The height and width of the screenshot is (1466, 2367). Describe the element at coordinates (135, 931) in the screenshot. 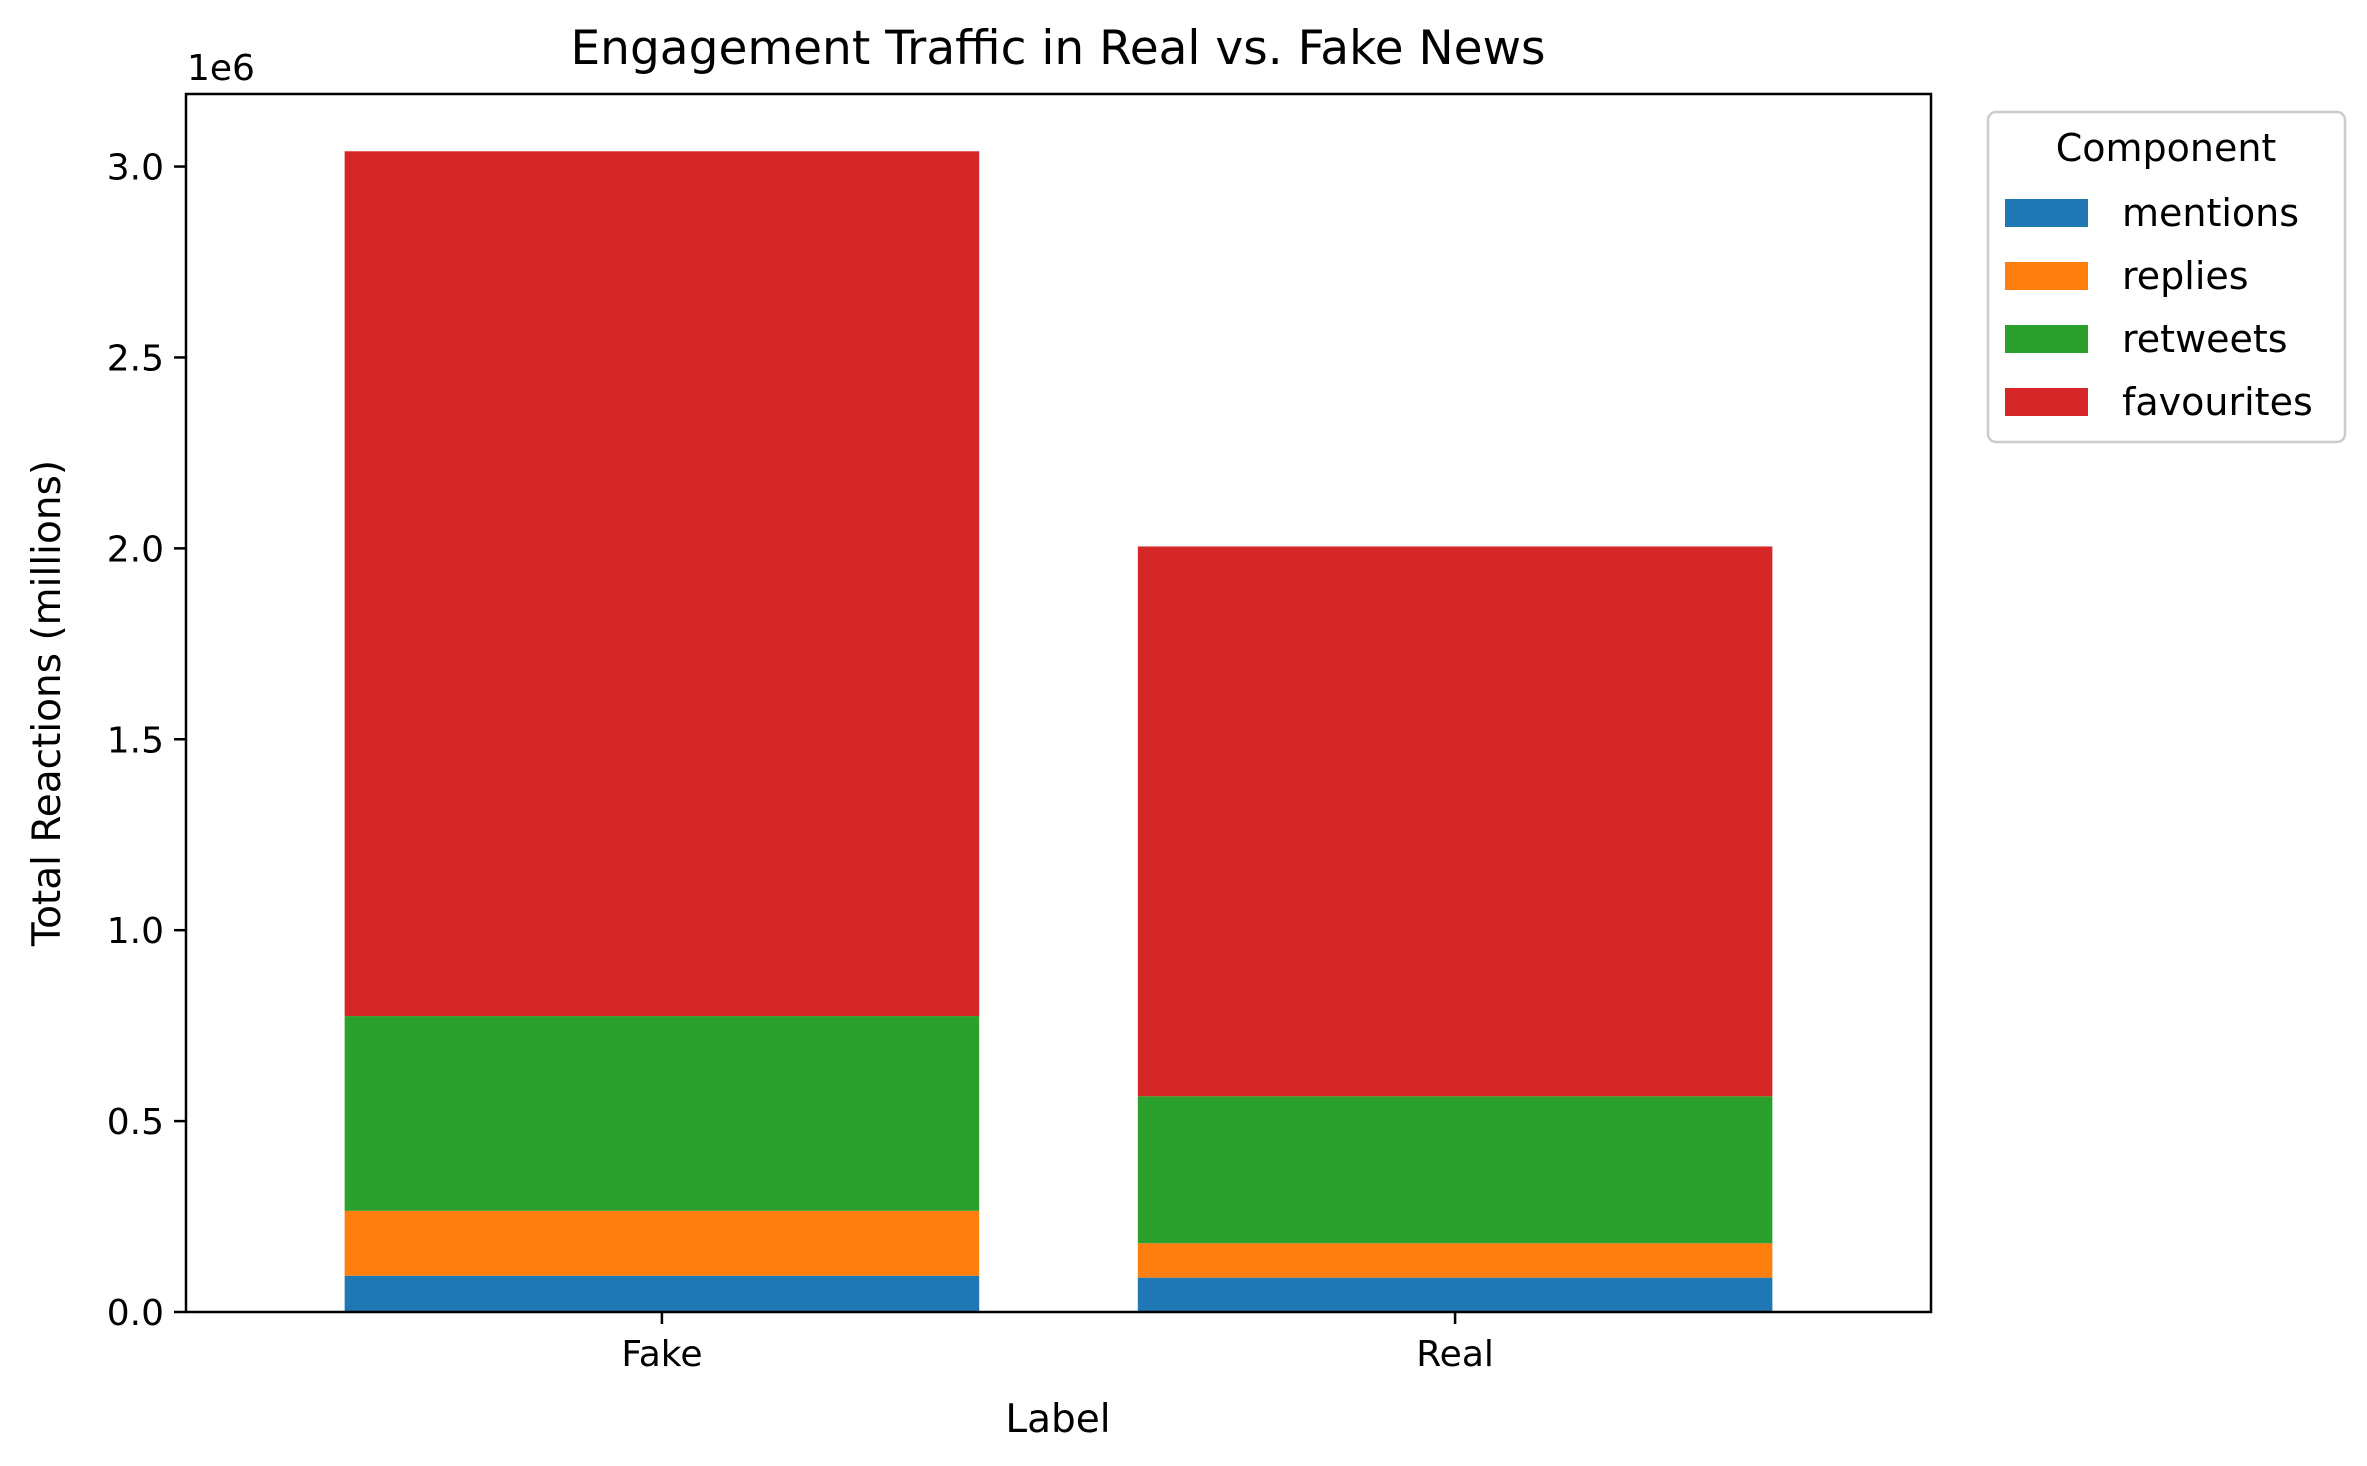

I see `y-tick-label: 1.0` at that location.